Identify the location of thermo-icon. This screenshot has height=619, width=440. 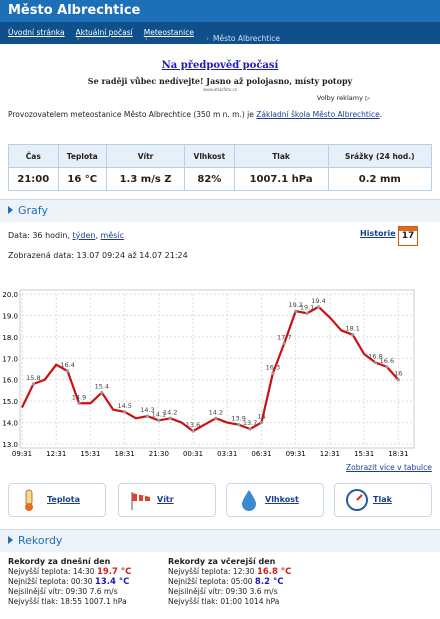
(29, 500).